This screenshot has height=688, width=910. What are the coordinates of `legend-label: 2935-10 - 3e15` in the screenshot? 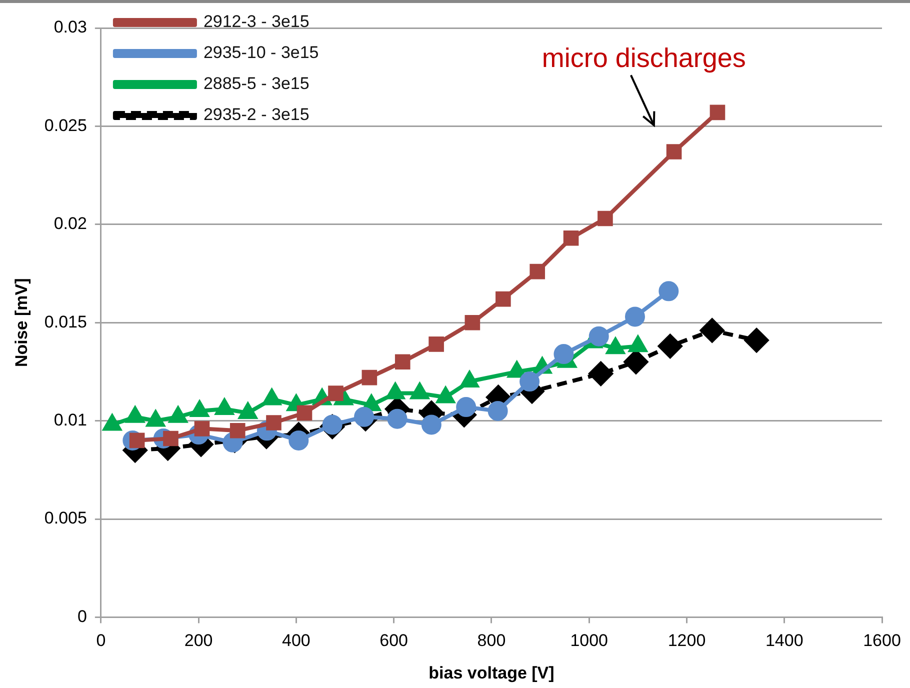 It's located at (261, 52).